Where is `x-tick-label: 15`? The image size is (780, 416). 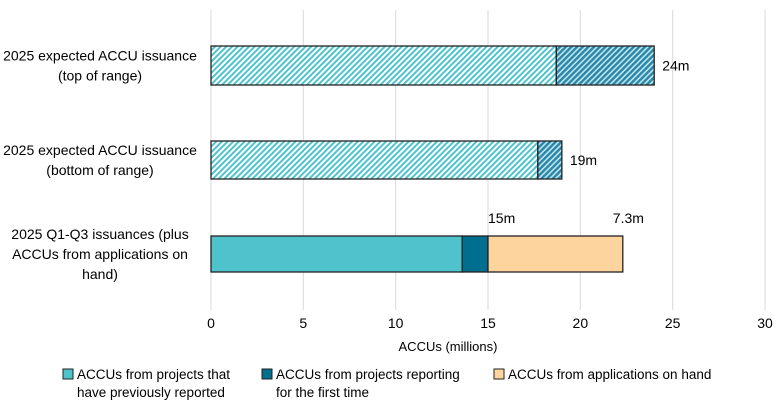
x-tick-label: 15 is located at coordinates (488, 323).